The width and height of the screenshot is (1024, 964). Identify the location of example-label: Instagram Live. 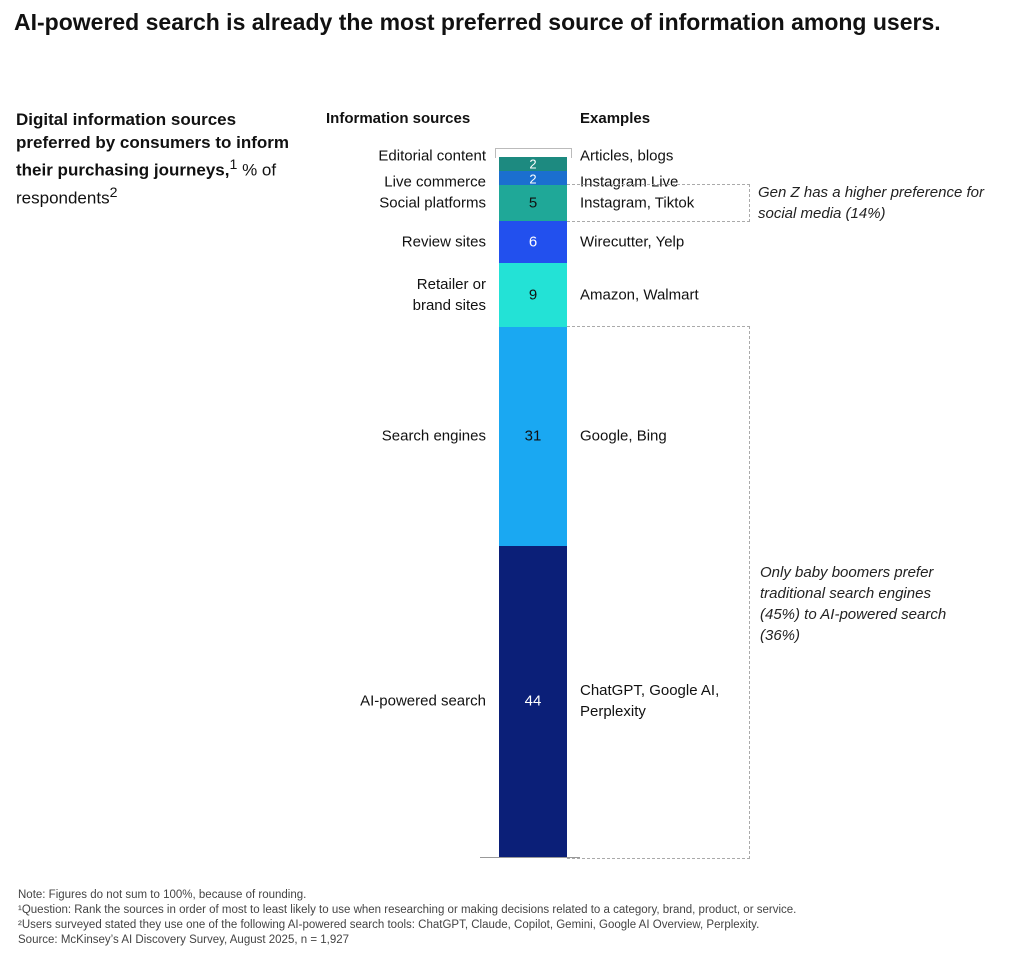
(629, 182).